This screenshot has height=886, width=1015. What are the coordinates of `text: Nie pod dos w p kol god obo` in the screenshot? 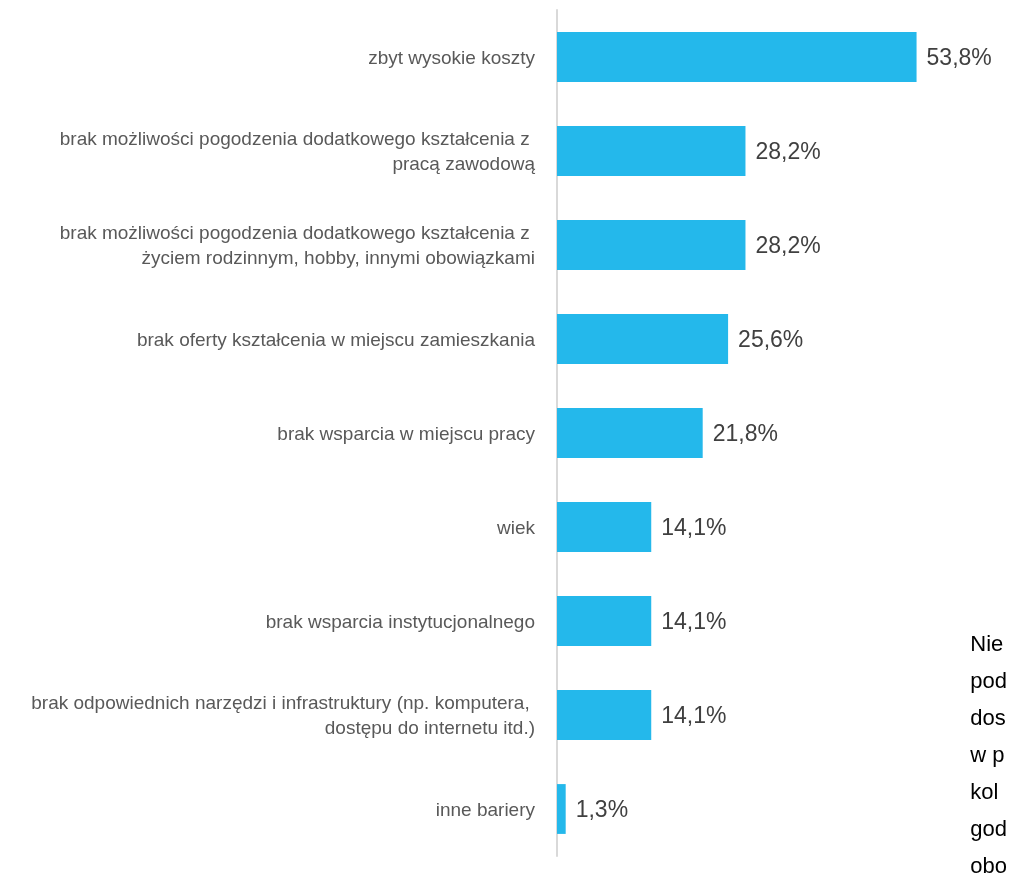 It's located at (988, 754).